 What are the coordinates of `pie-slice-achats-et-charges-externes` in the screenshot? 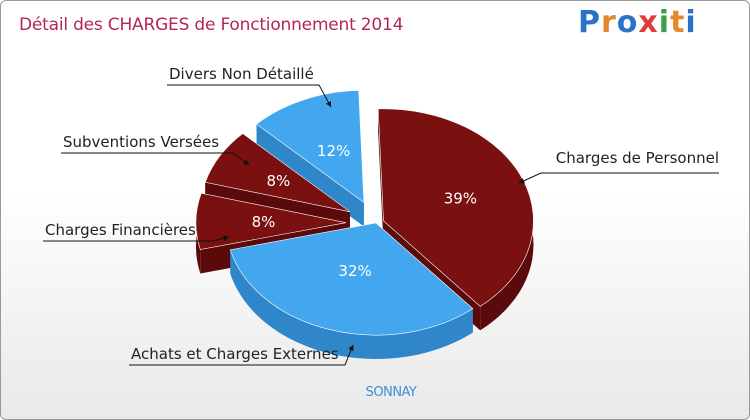 It's located at (351, 279).